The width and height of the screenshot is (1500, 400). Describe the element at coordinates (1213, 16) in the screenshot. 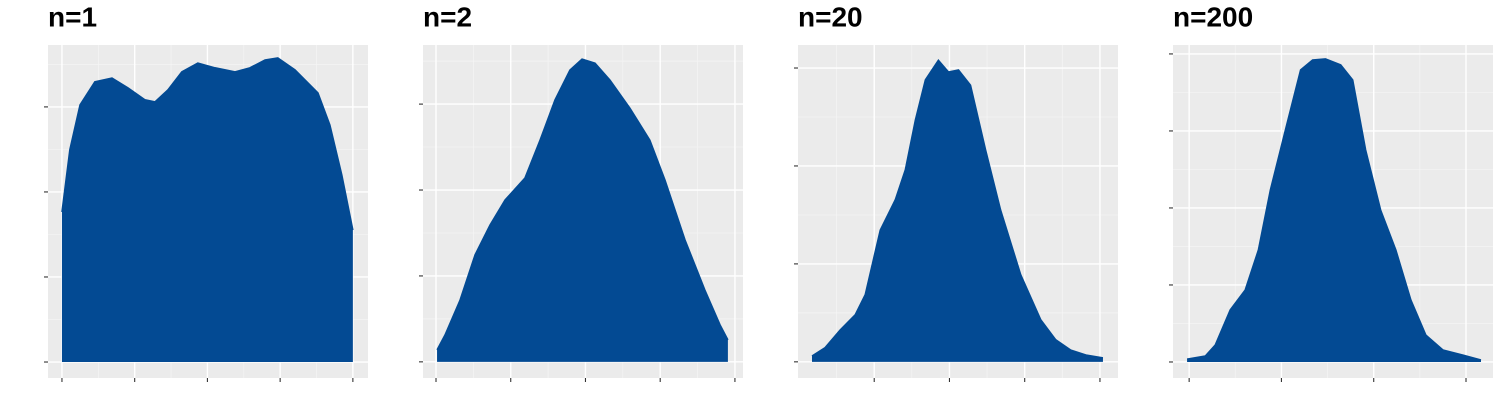

I see `panel-title: n=200` at that location.